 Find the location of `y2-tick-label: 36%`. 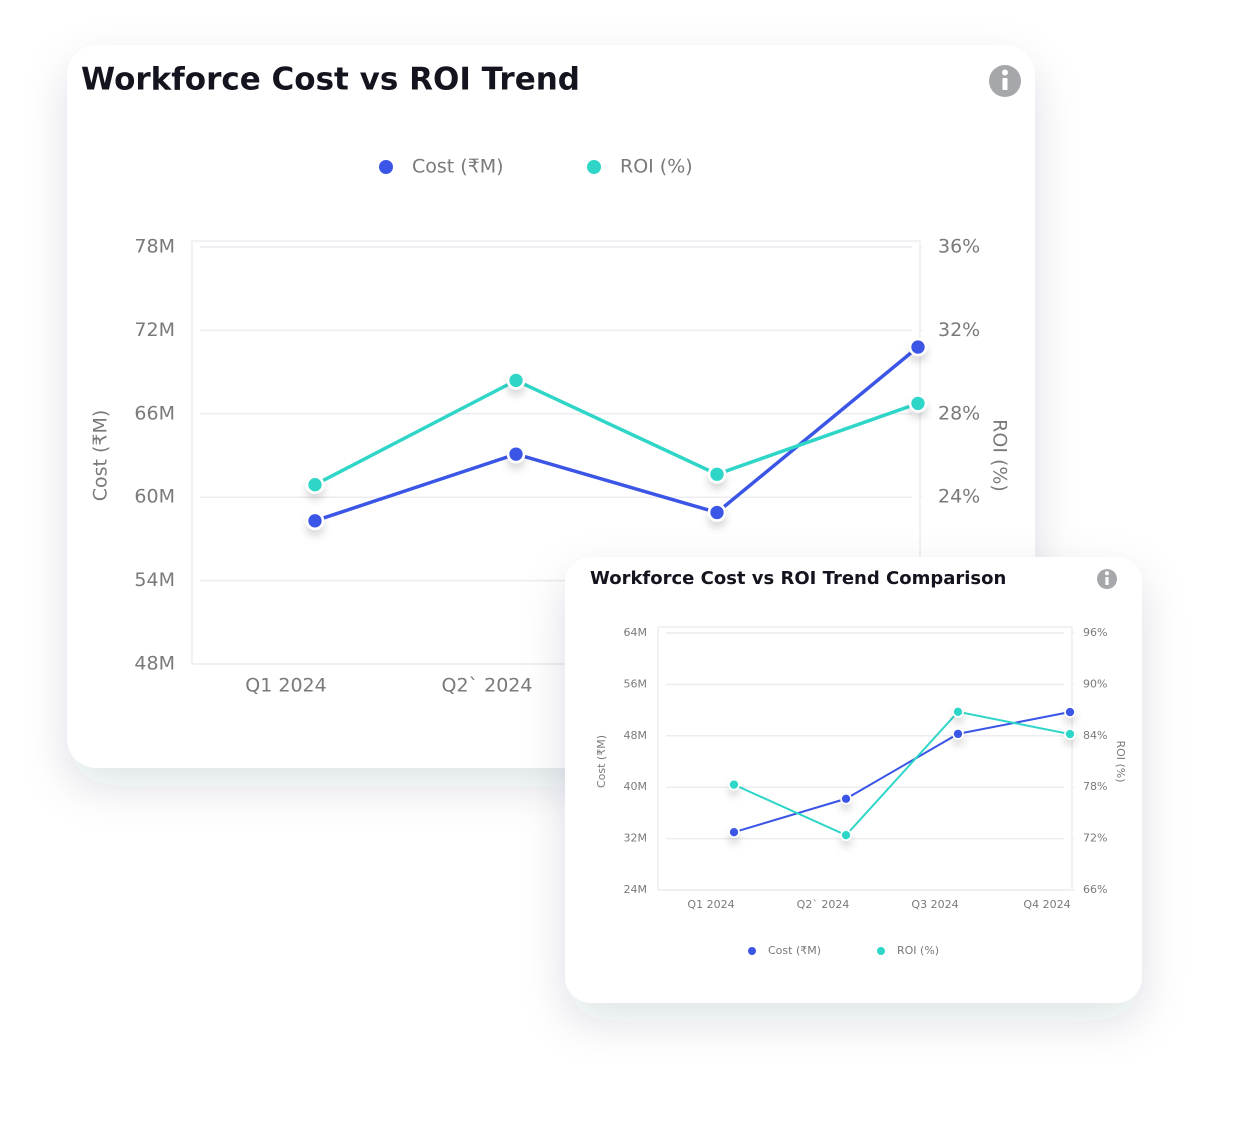

y2-tick-label: 36% is located at coordinates (959, 247).